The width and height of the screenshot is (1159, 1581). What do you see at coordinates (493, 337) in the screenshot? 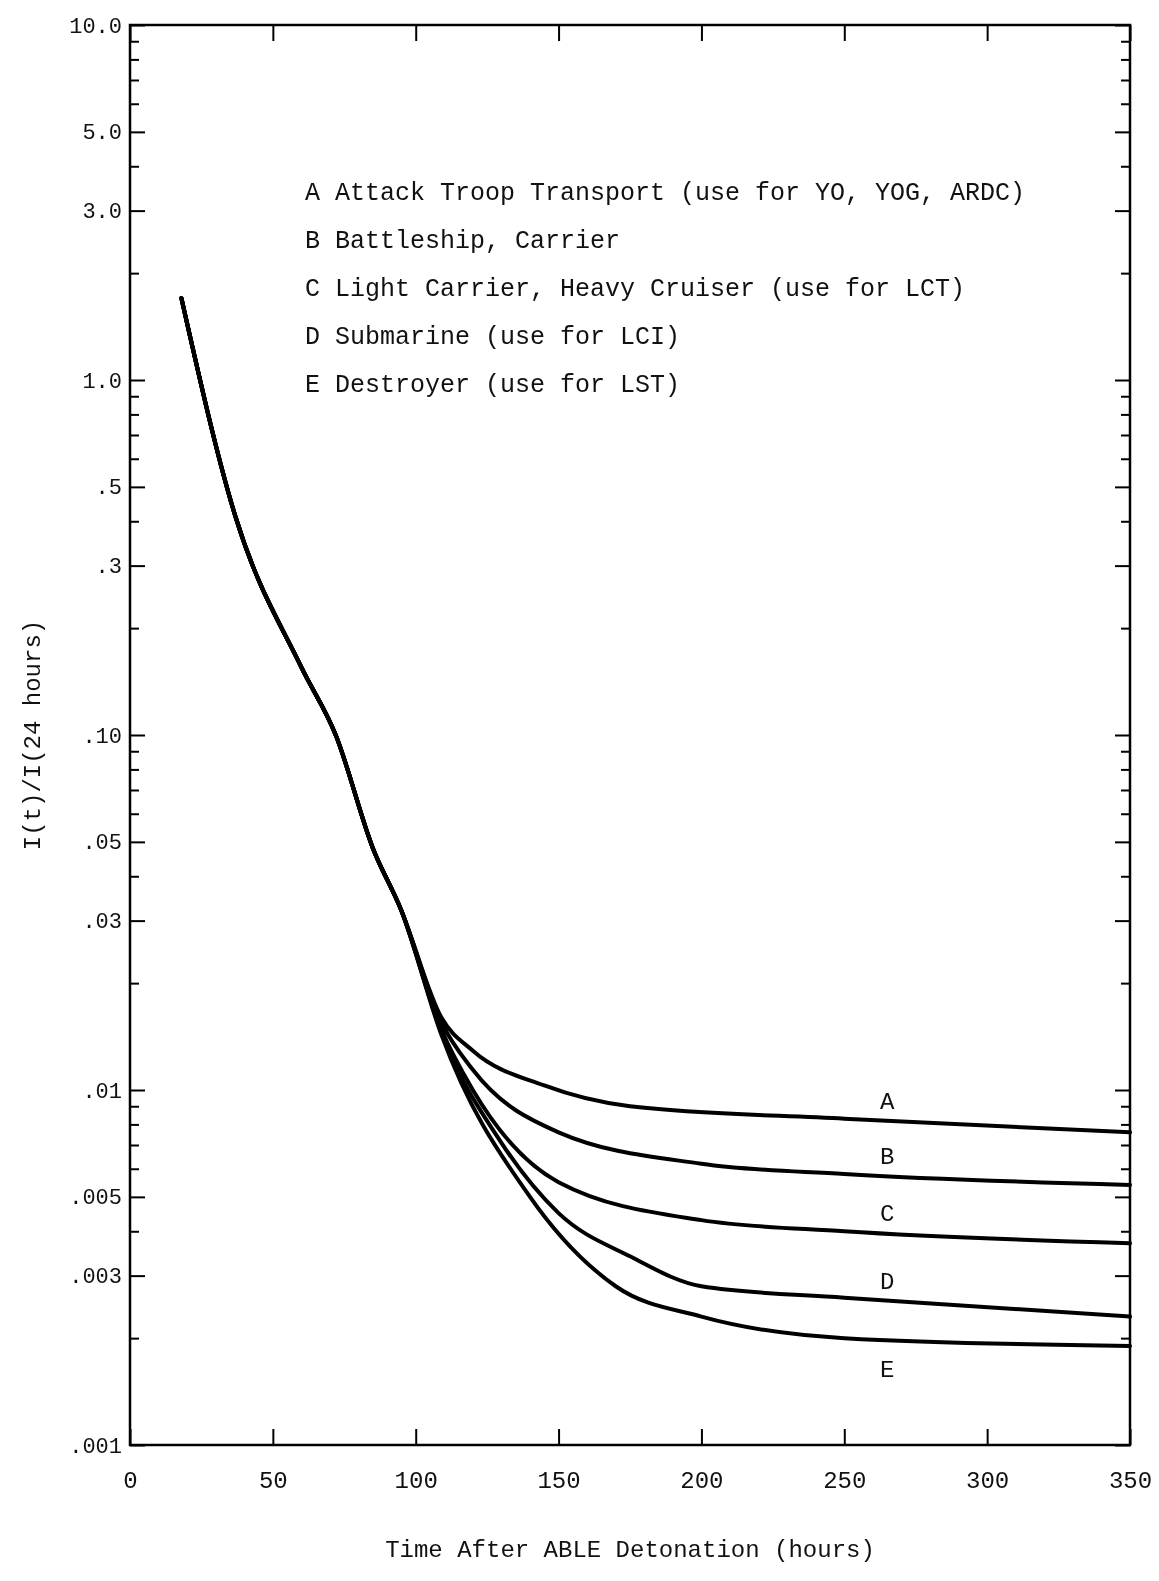
I see `annotation: D Submarine (use for LCI)` at bounding box center [493, 337].